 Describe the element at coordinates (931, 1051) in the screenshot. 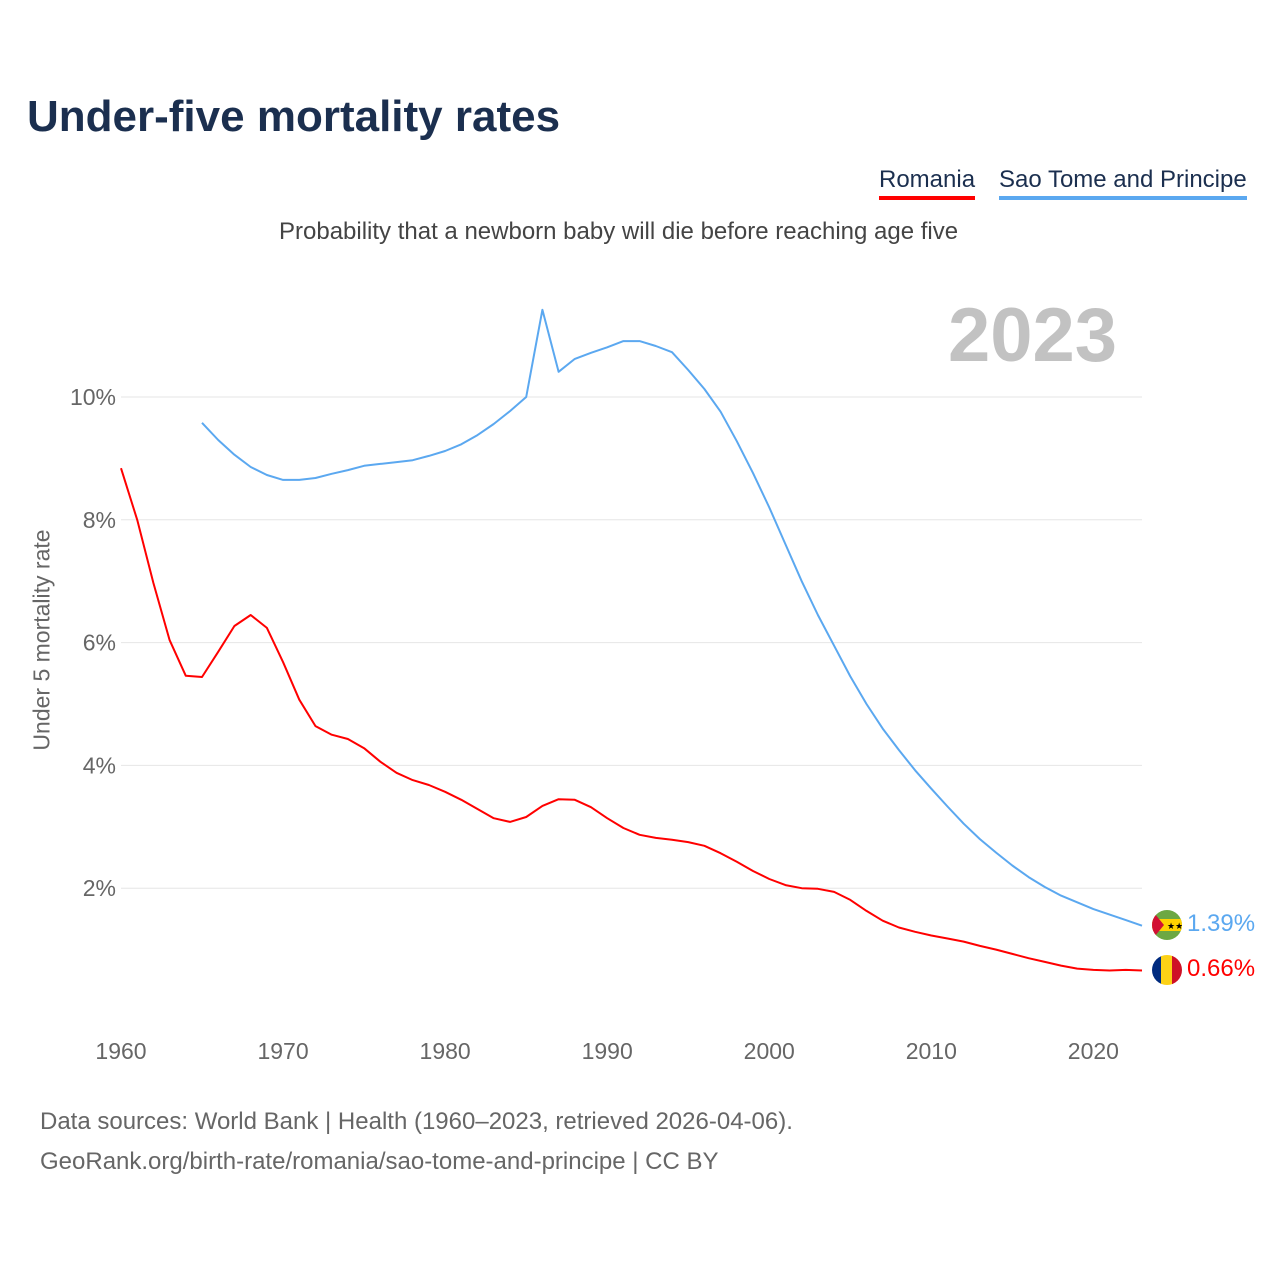

I see `x-tick-label: 2010` at that location.